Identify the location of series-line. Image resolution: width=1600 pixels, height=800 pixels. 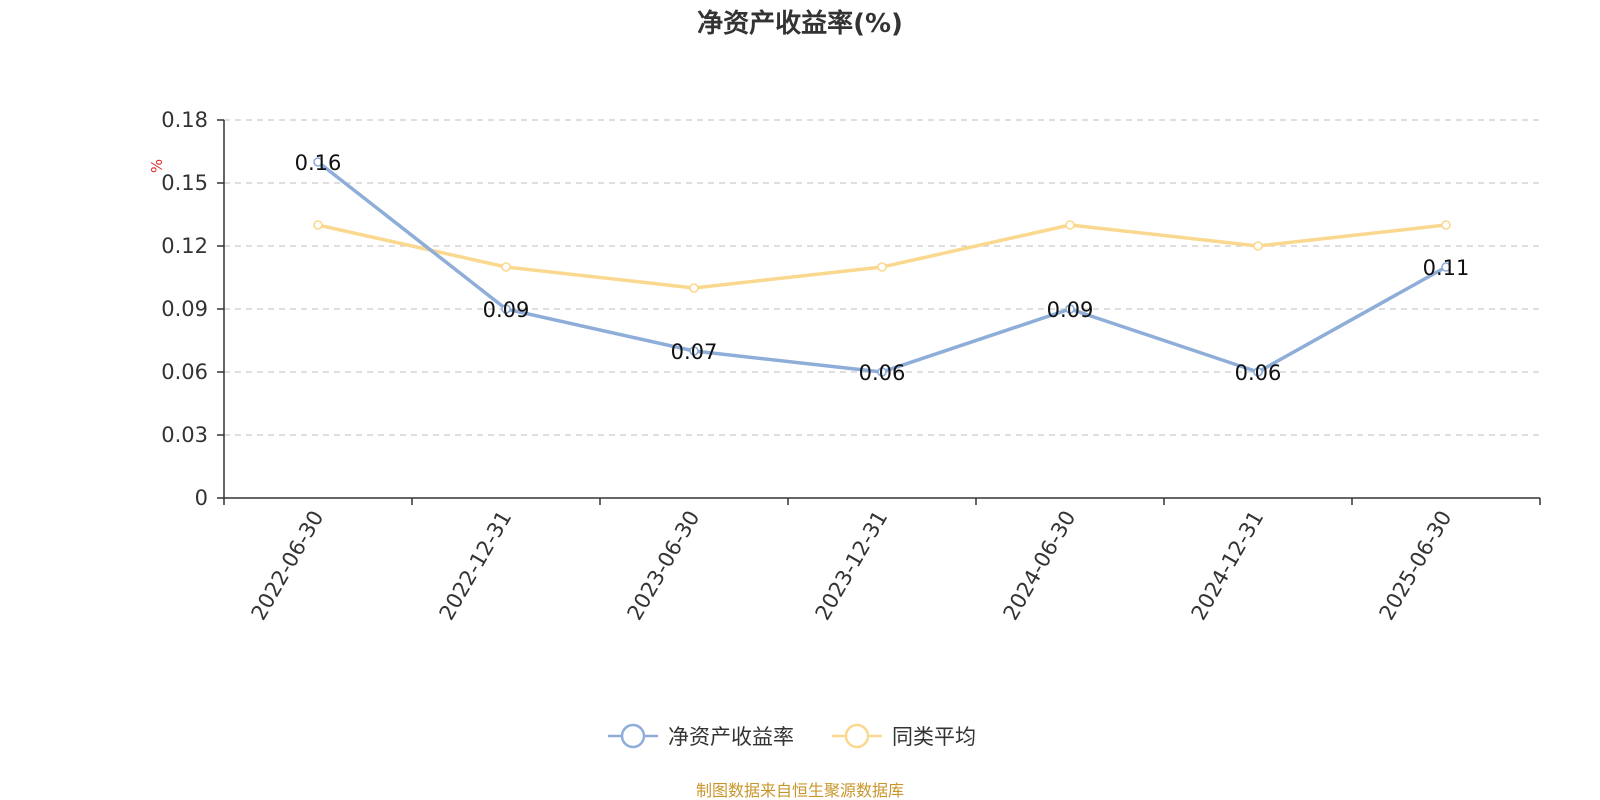
(882, 256).